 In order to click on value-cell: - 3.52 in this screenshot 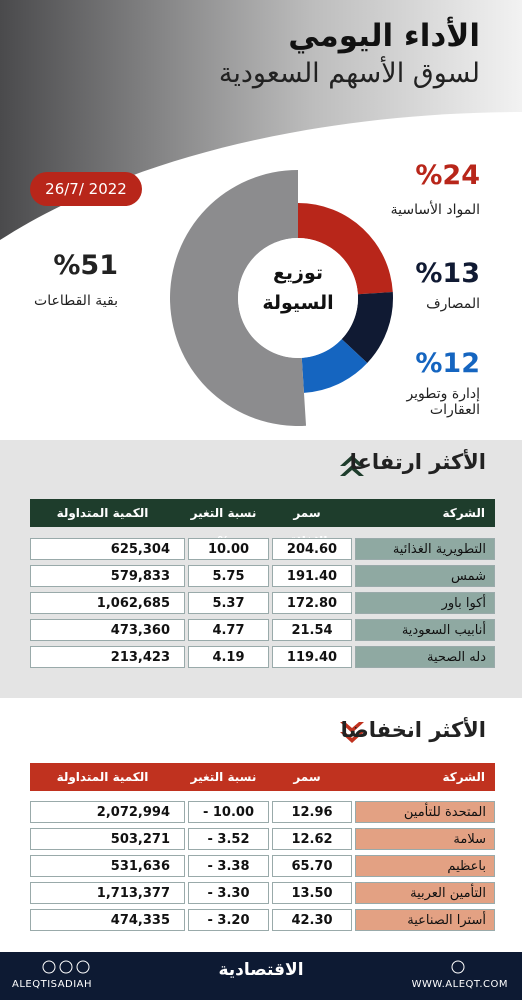, I will do `click(228, 839)`.